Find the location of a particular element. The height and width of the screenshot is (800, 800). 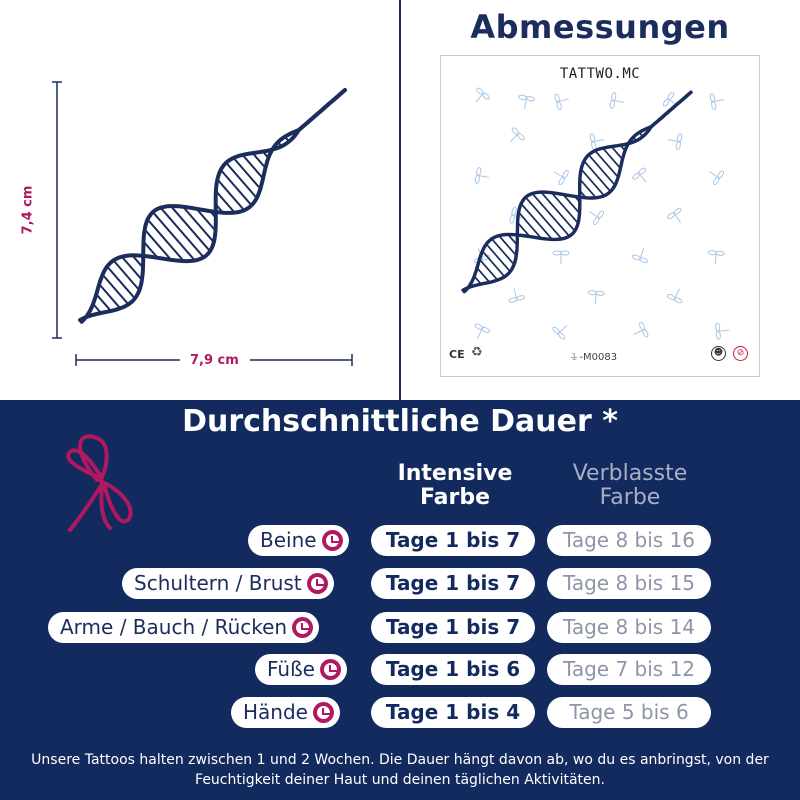

col-header-faded: Verblasste Farbe is located at coordinates (630, 485).